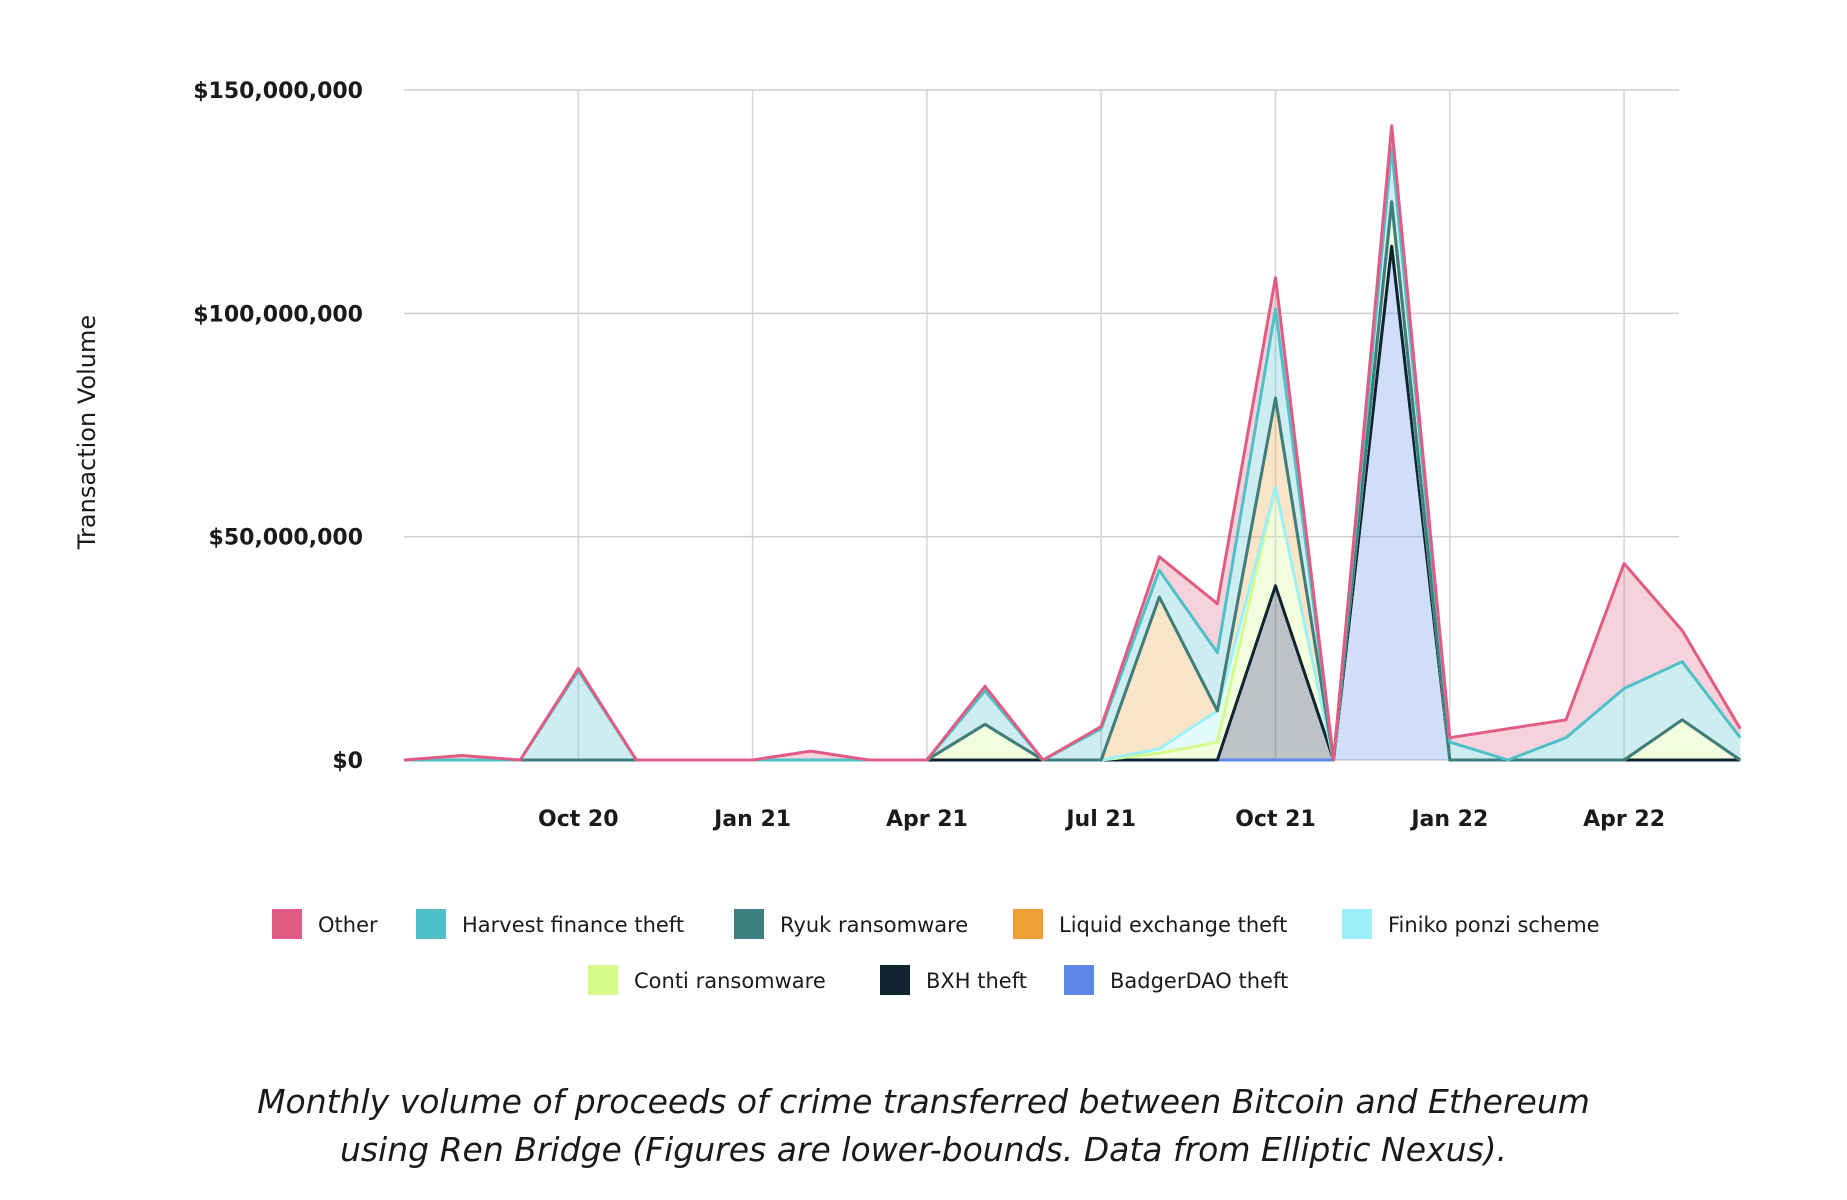 This screenshot has height=1200, width=1847. What do you see at coordinates (578, 819) in the screenshot?
I see `x-tick-label: Oct 20` at bounding box center [578, 819].